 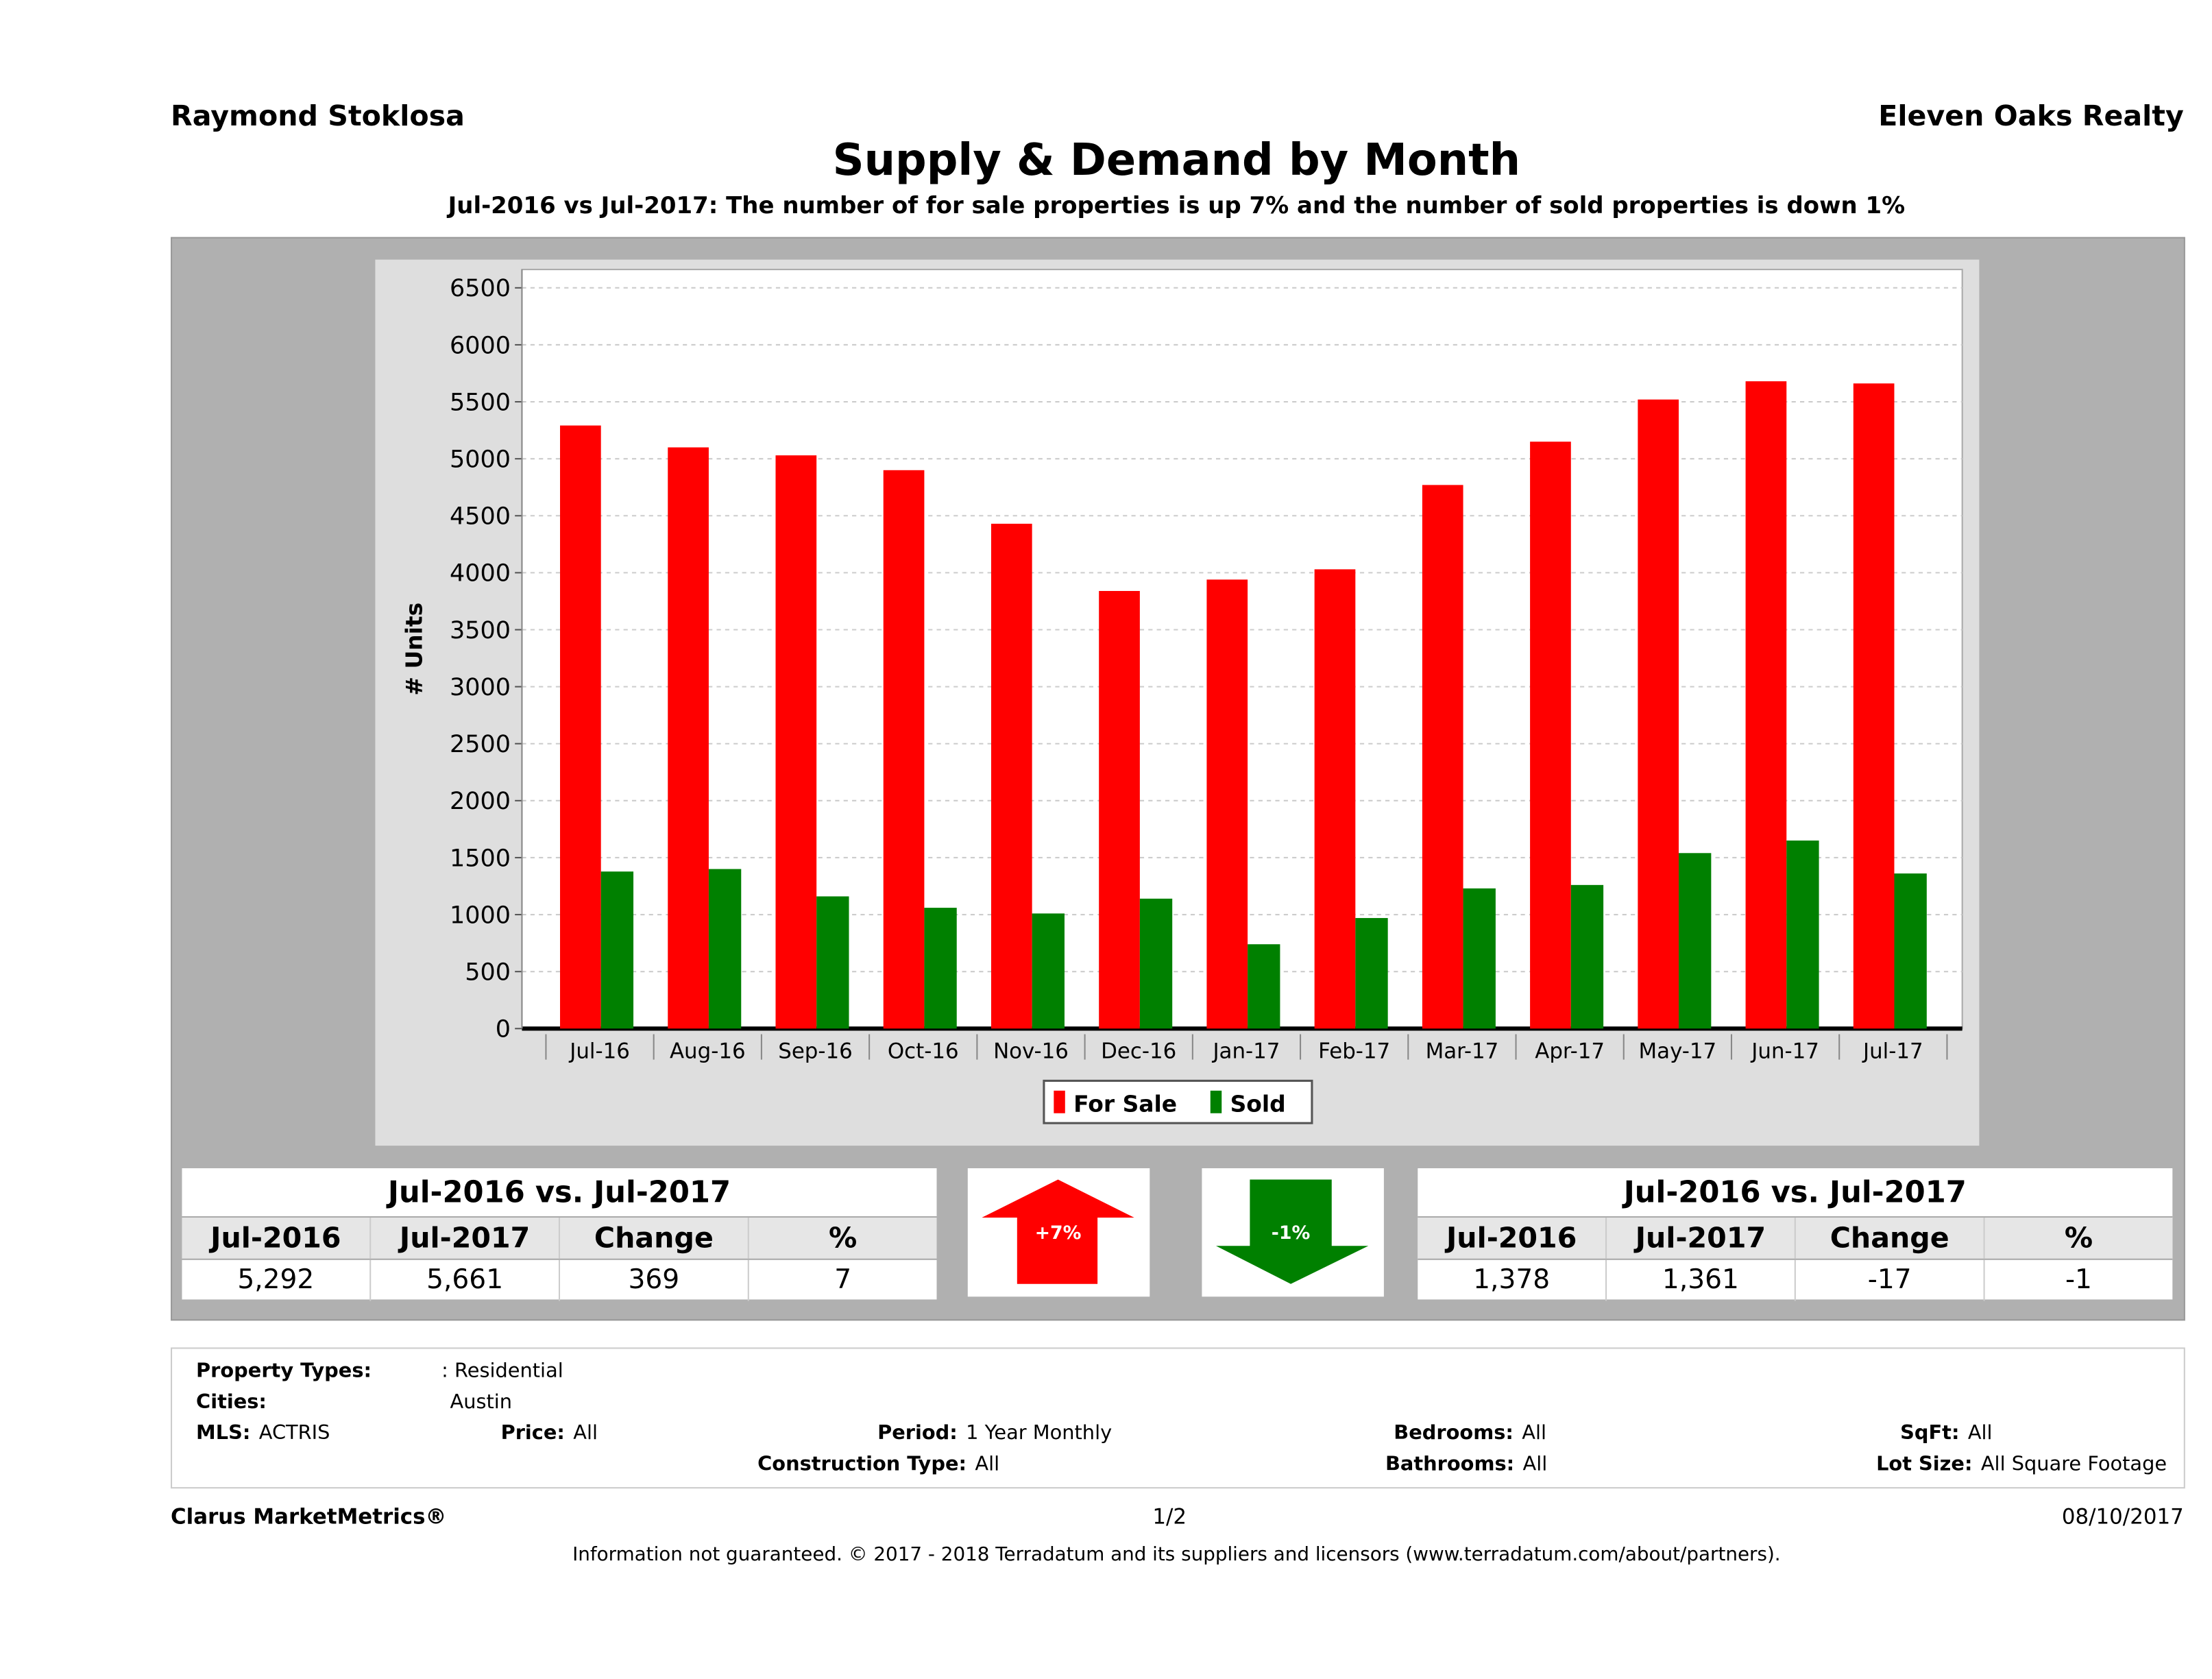 I want to click on value-jul-2017: 1,361, so click(x=1702, y=1280).